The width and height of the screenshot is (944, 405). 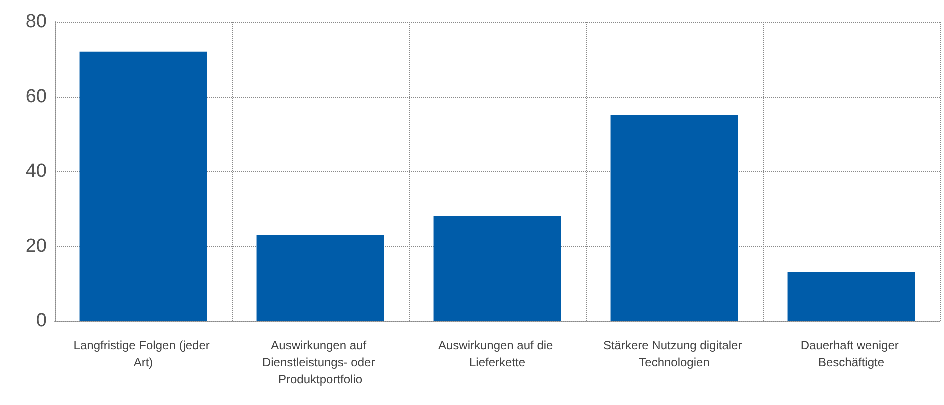 What do you see at coordinates (320, 362) in the screenshot?
I see `x-tick-label: Auswirkungen auf Dienstleistungs- oder Produktportfolio` at bounding box center [320, 362].